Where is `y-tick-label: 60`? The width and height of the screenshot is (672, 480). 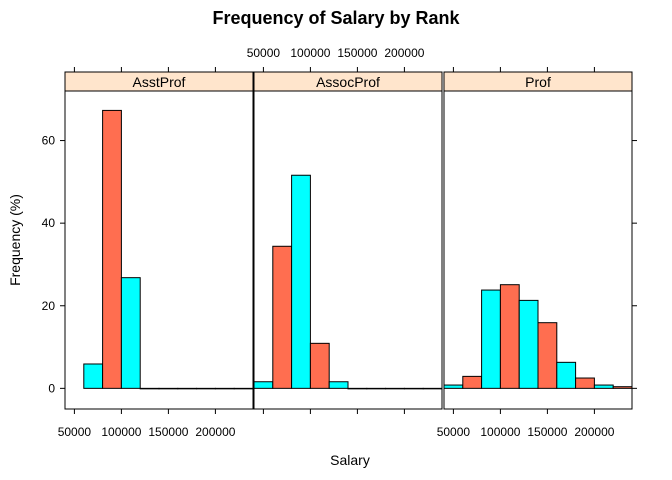 y-tick-label: 60 is located at coordinates (49, 141).